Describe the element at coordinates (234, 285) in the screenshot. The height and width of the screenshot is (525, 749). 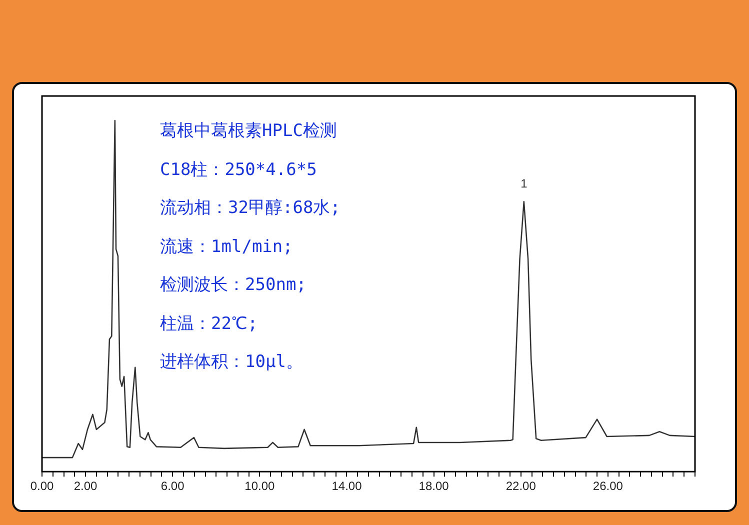
I see `annotation: 检测波长：250nm;` at that location.